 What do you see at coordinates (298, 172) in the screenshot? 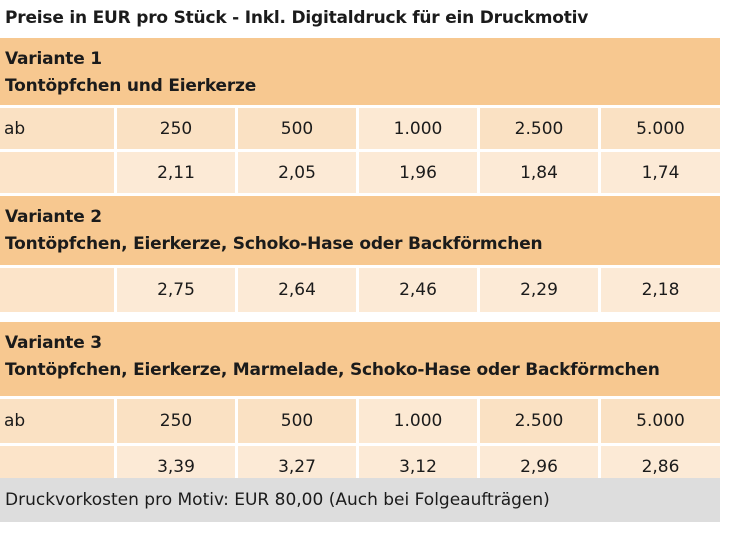
I see `price-cell: 2,05` at bounding box center [298, 172].